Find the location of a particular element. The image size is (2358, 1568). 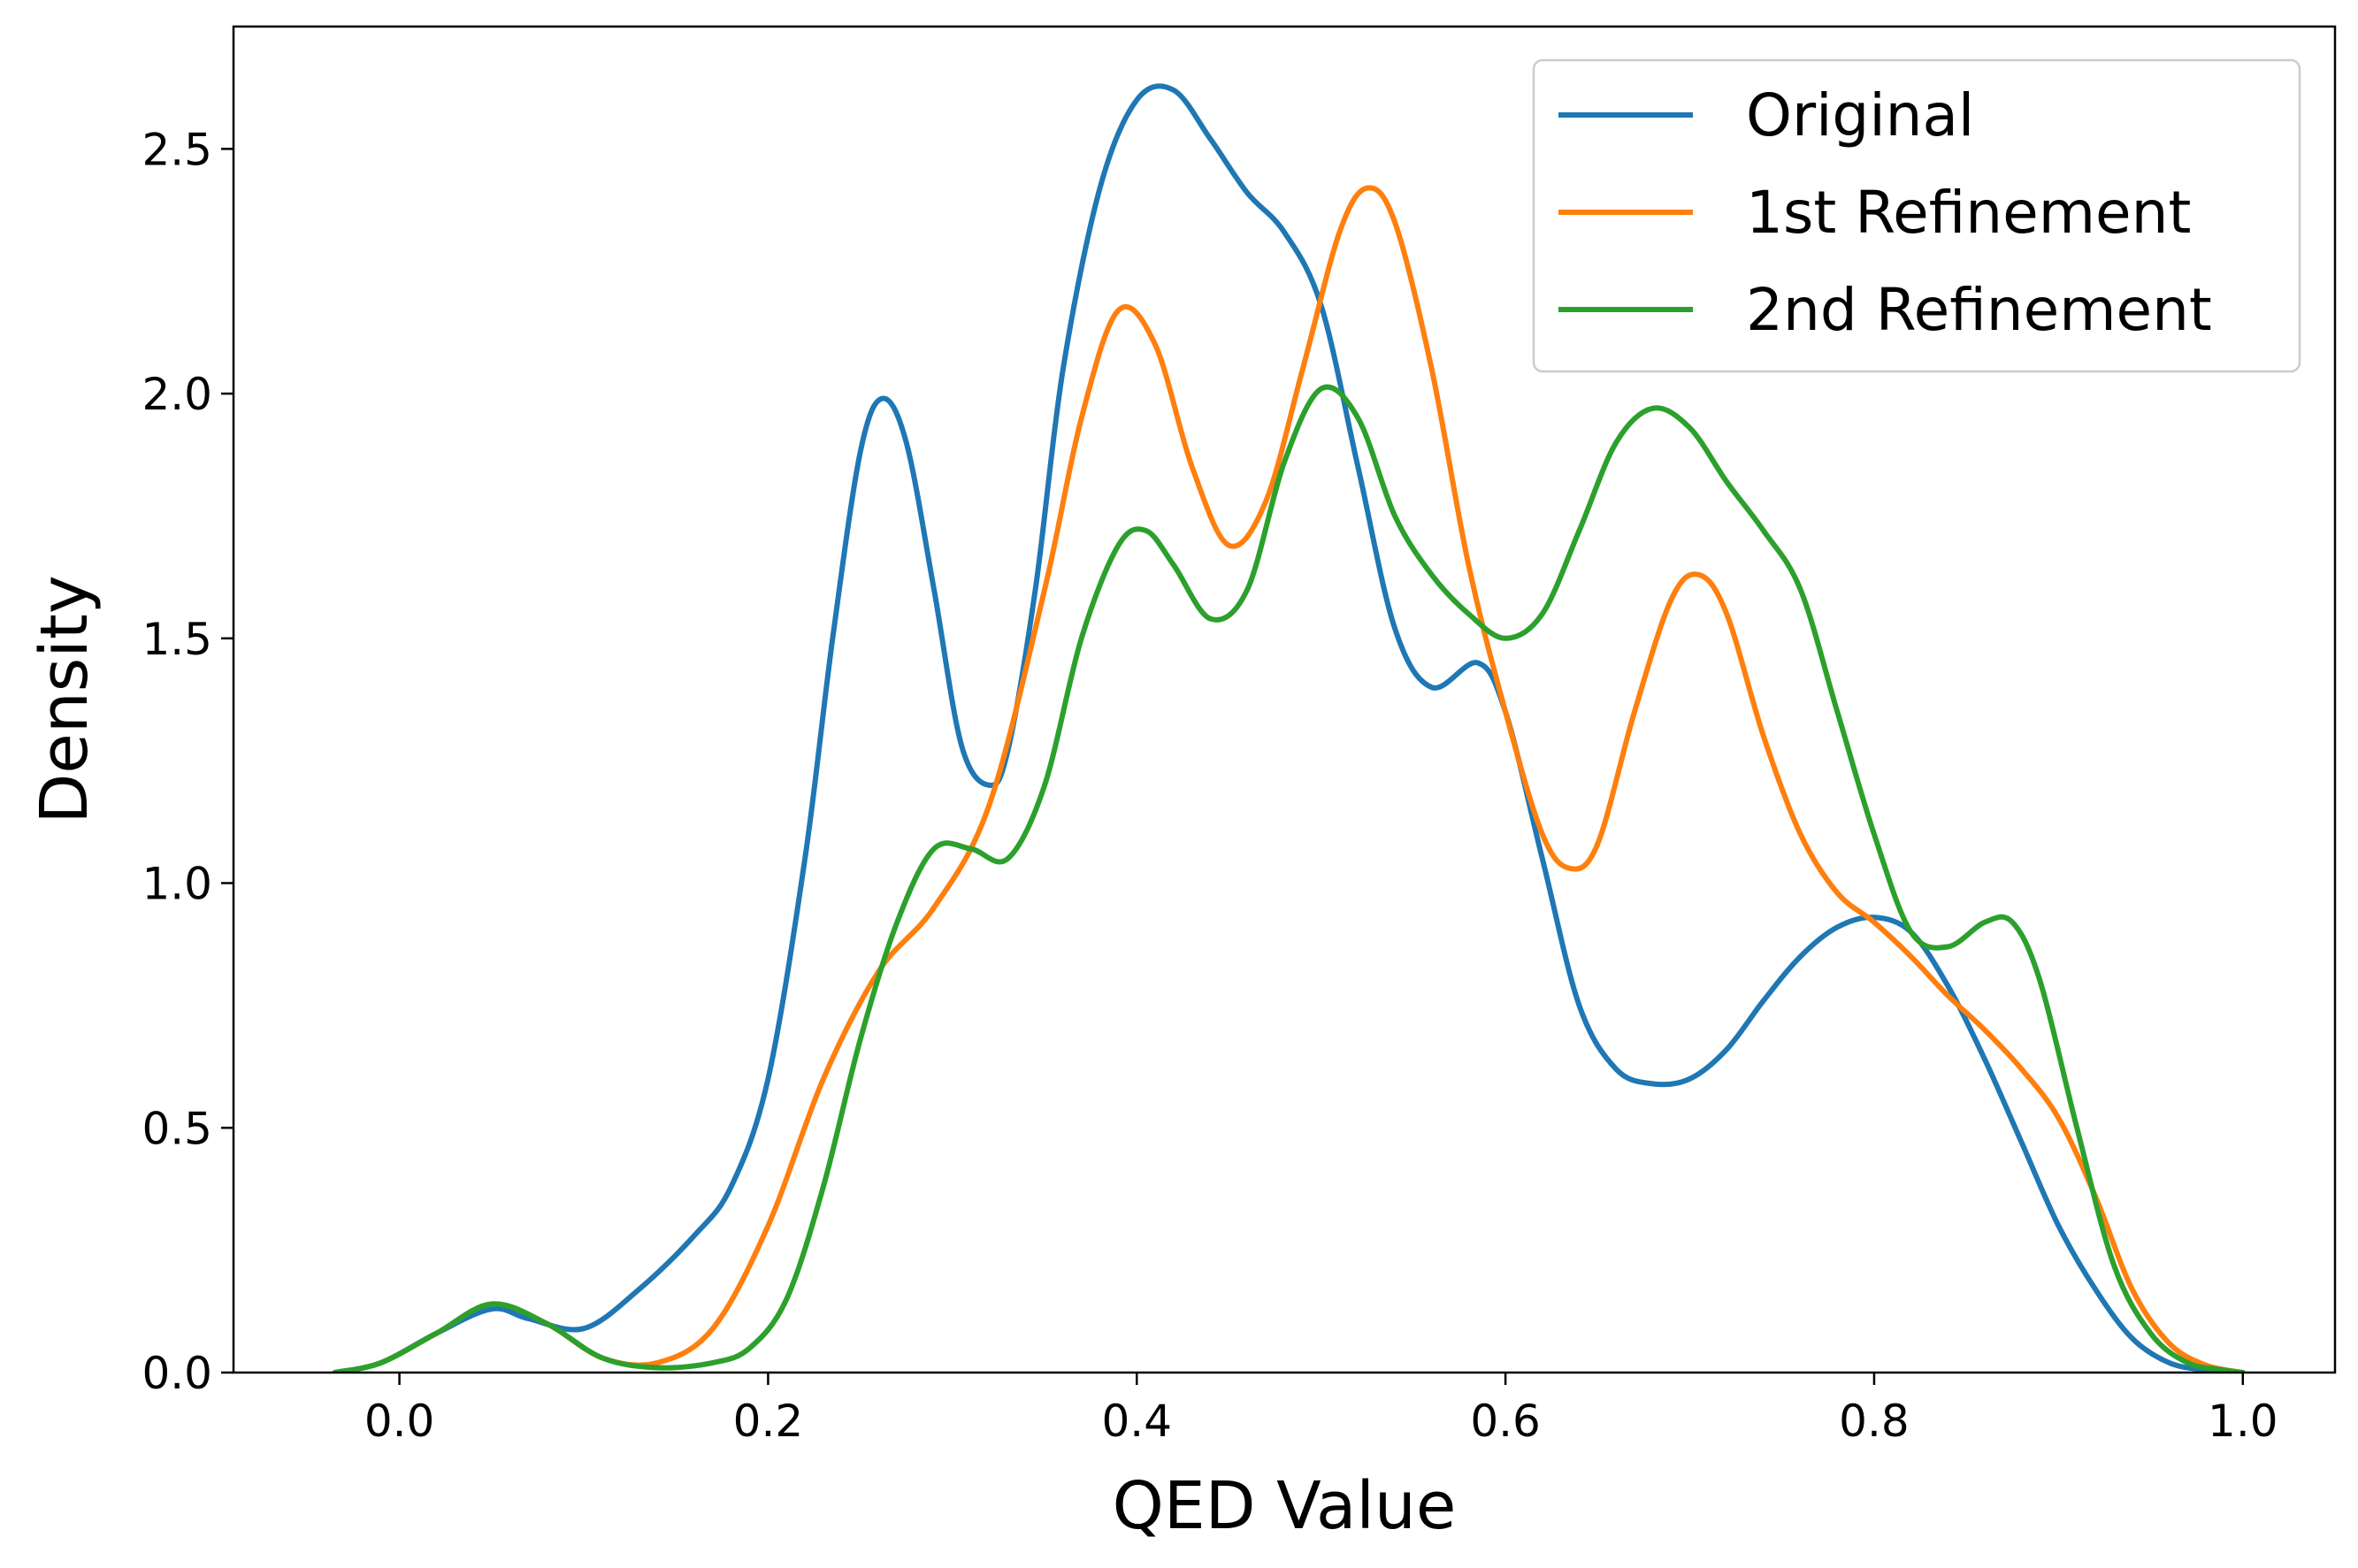

legend: Original 1st Refinement 2nd Refinement is located at coordinates (1916, 215).